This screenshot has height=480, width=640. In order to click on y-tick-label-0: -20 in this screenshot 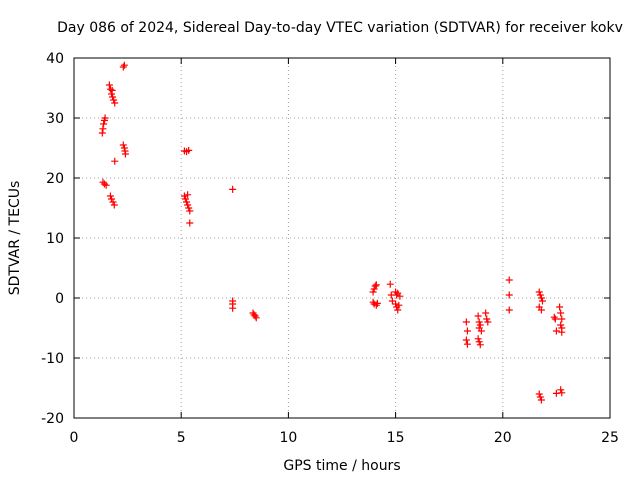, I will do `click(52, 419)`.